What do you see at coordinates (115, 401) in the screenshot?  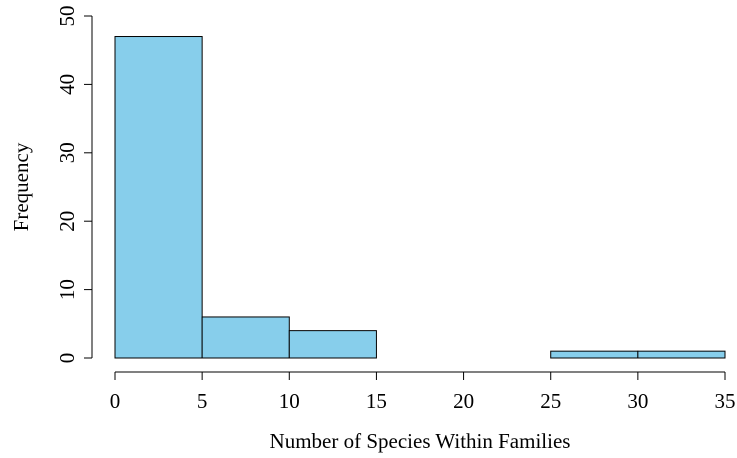 I see `x-tick-label-0: 0` at bounding box center [115, 401].